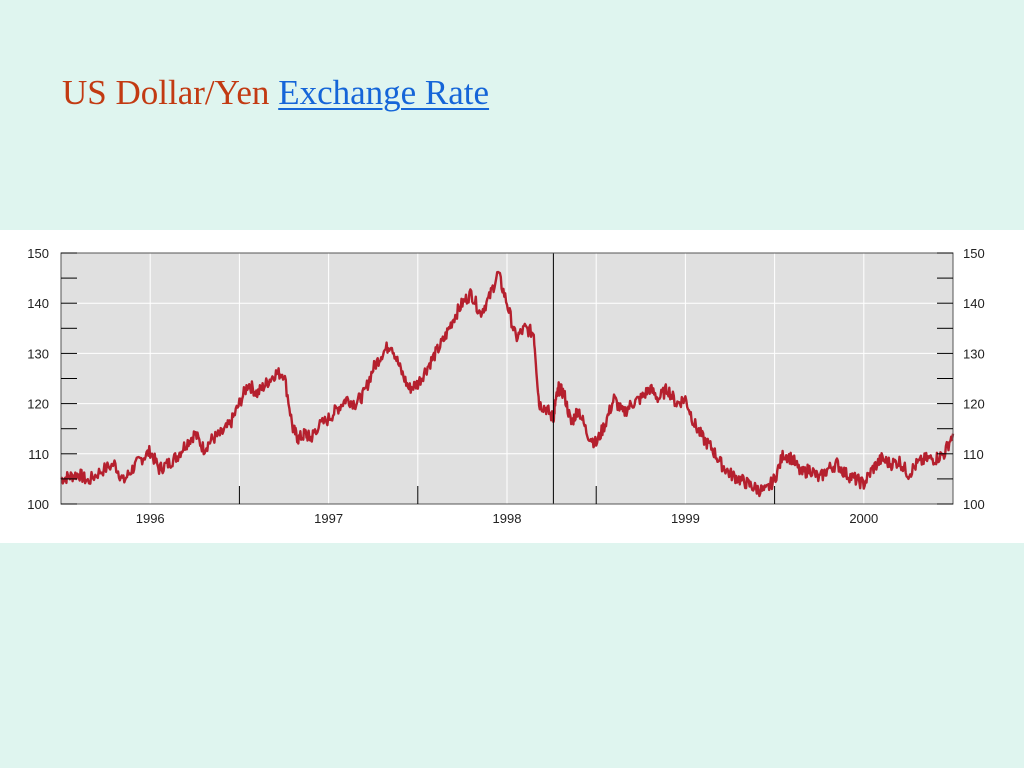 This screenshot has height=768, width=1024. Describe the element at coordinates (38, 353) in the screenshot. I see `y-tick-label-left: 130` at that location.